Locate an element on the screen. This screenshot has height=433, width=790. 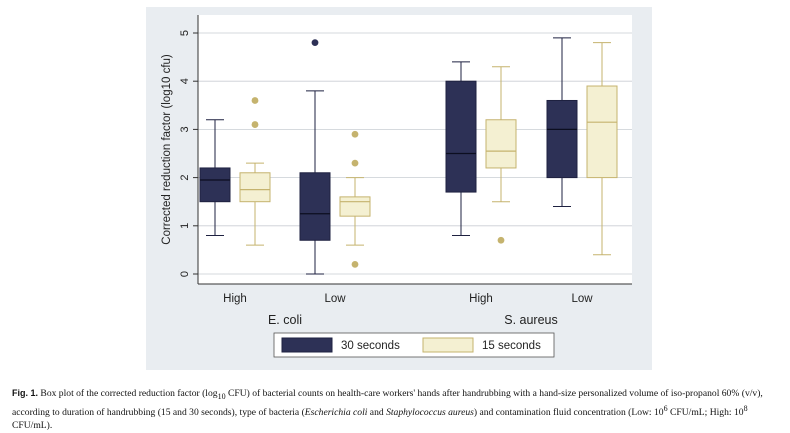
caption-italic-ecoli: Escherichia coli is located at coordinates (336, 413).